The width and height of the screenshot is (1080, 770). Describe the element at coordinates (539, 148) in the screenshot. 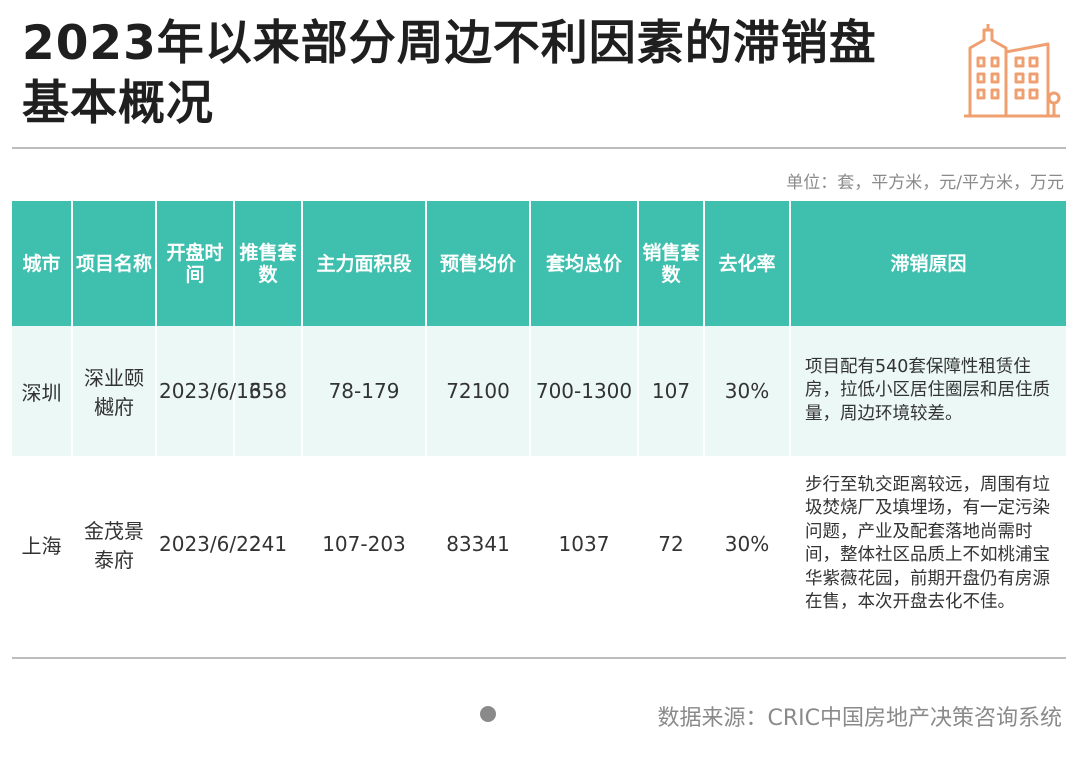

I see `top-divider` at that location.